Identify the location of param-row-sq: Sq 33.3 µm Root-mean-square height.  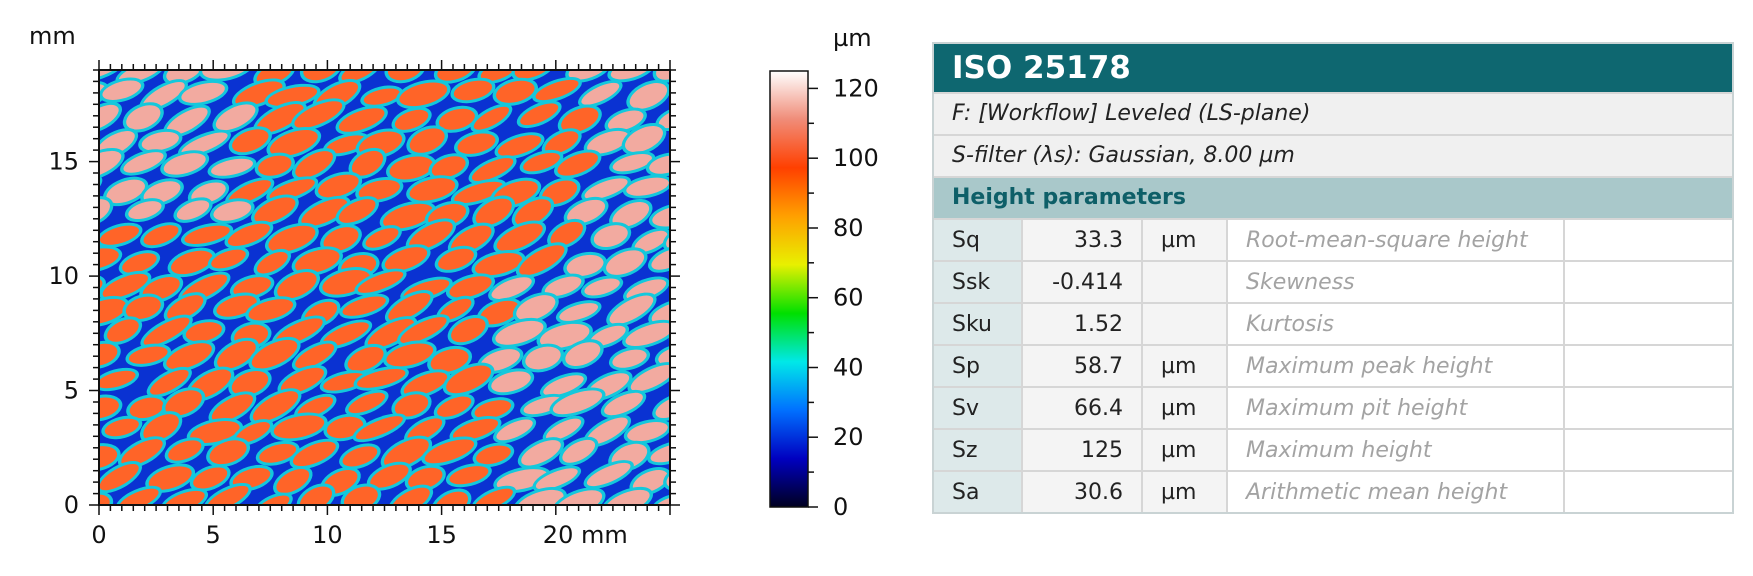
(1333, 239).